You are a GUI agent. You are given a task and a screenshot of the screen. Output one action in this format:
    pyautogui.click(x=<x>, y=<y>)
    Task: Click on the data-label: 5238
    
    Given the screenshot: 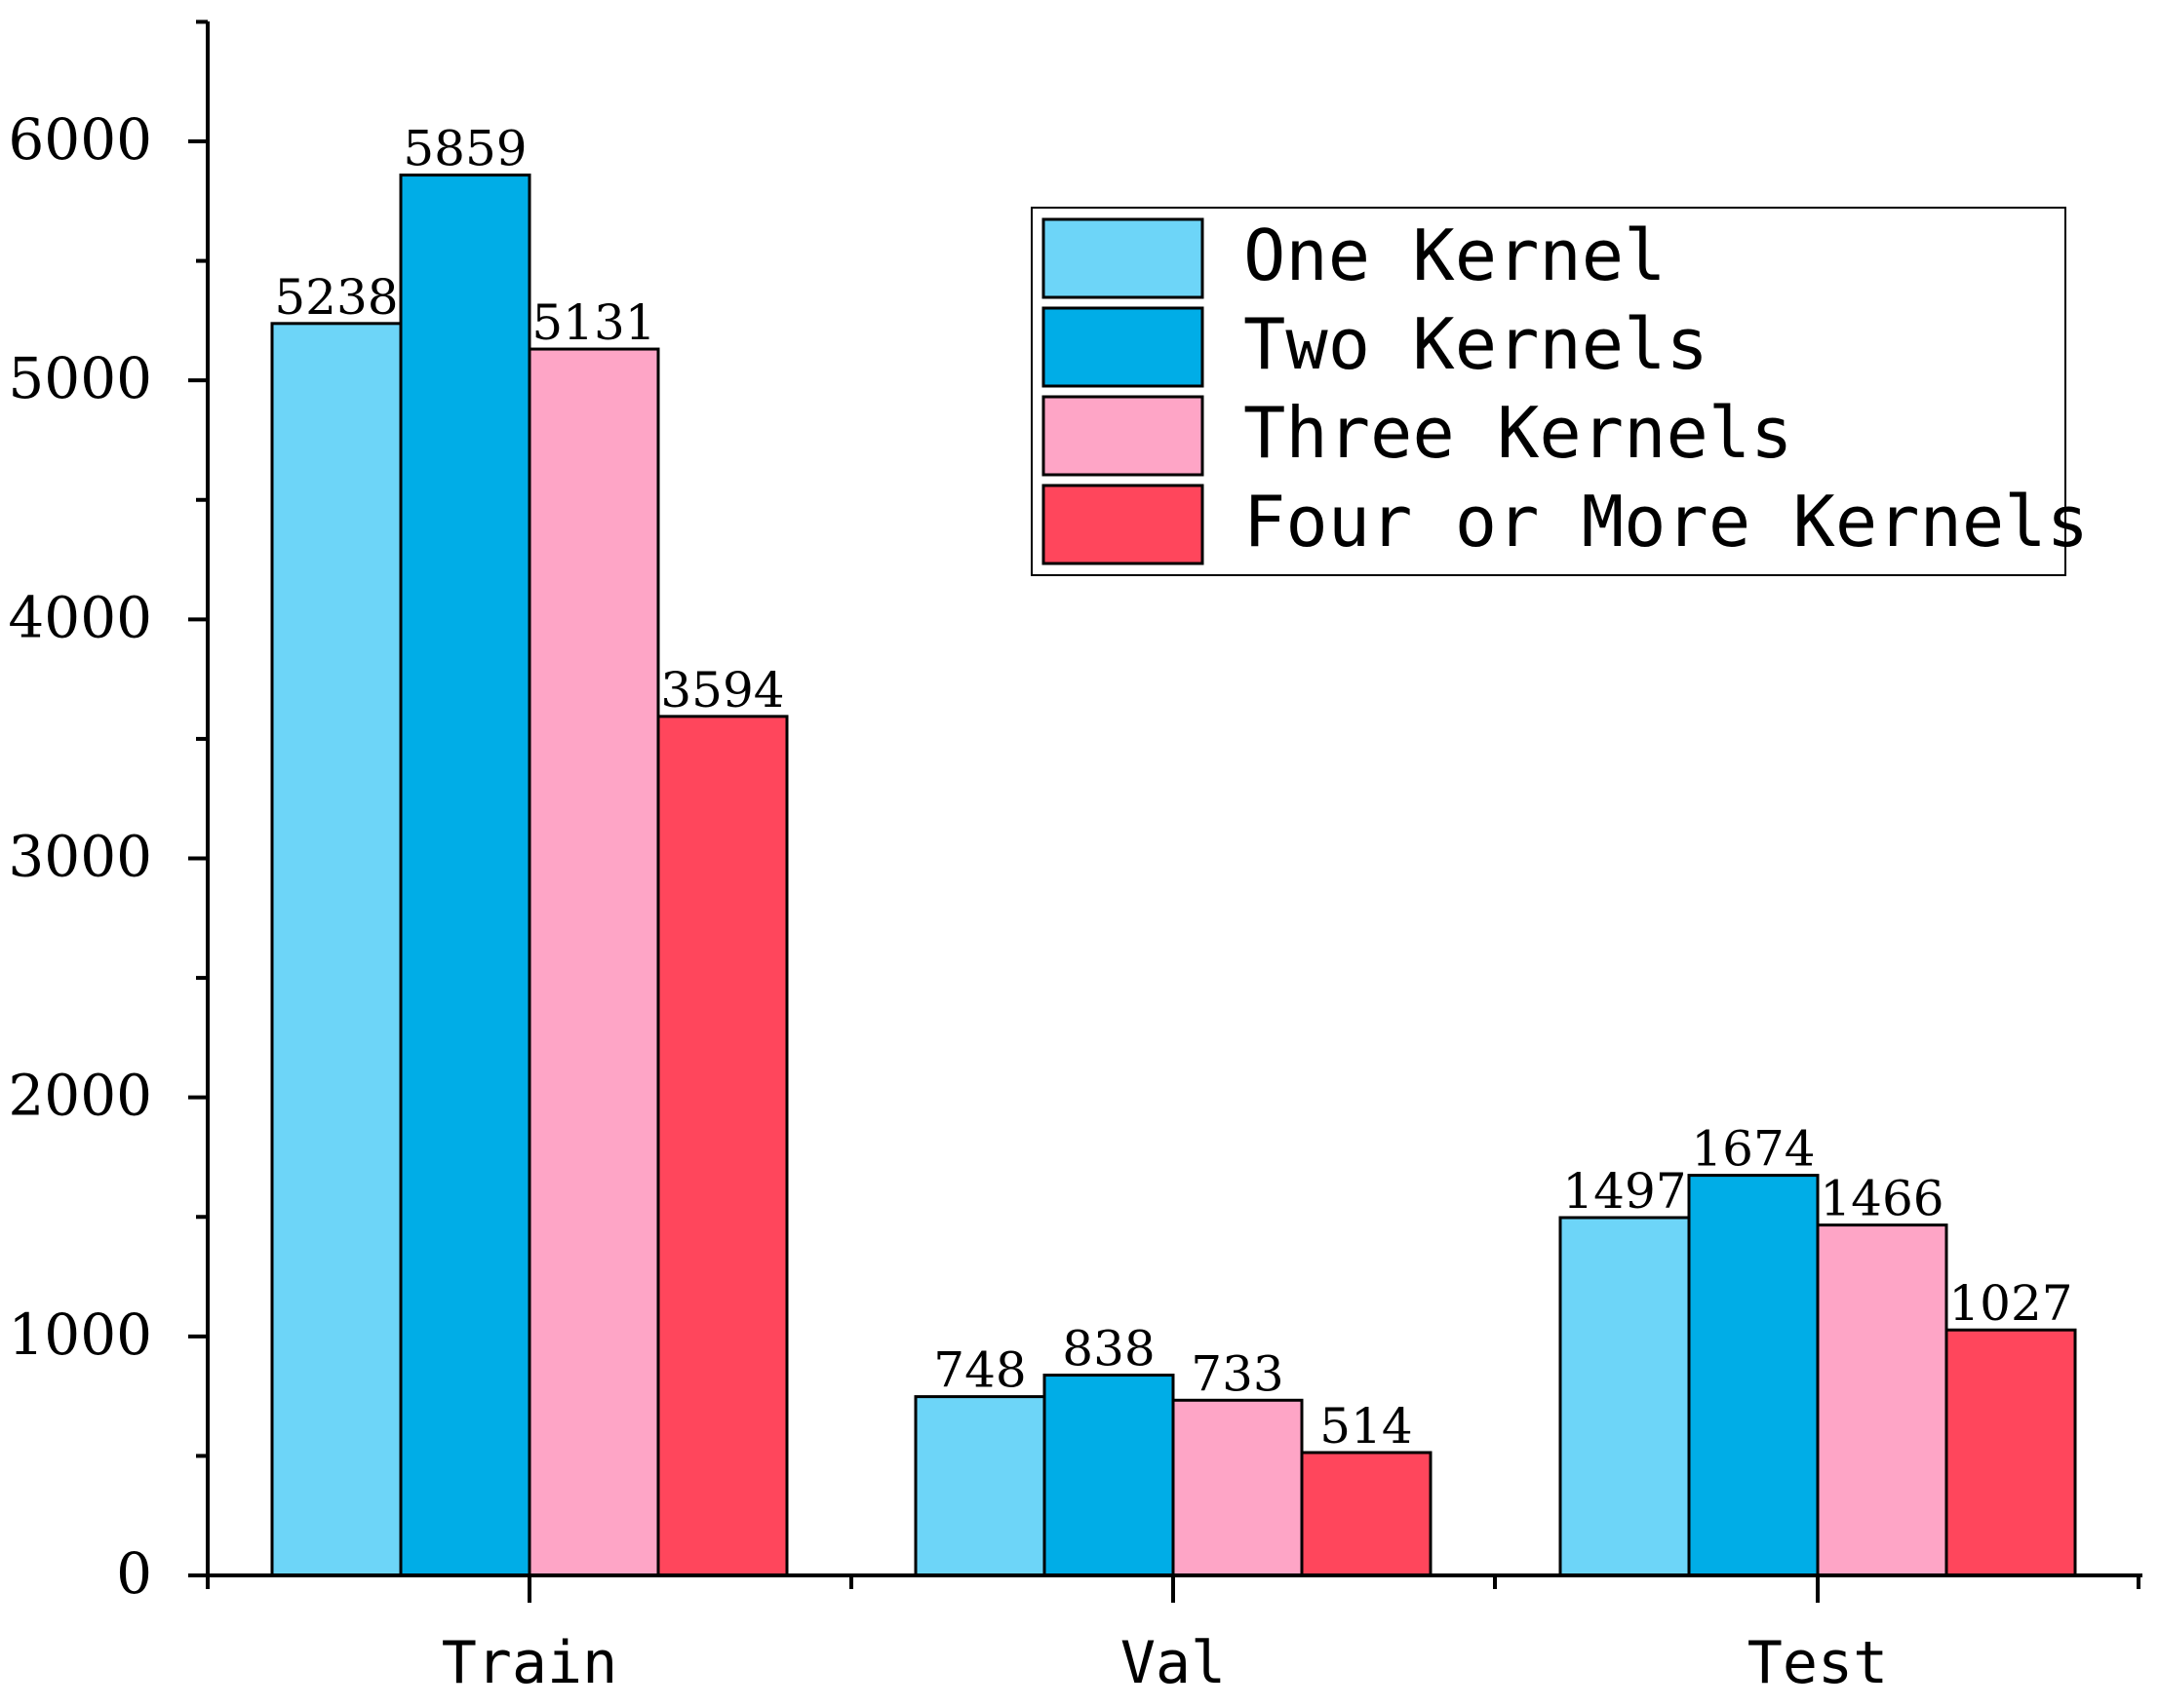 What is the action you would take?
    pyautogui.click(x=336, y=297)
    